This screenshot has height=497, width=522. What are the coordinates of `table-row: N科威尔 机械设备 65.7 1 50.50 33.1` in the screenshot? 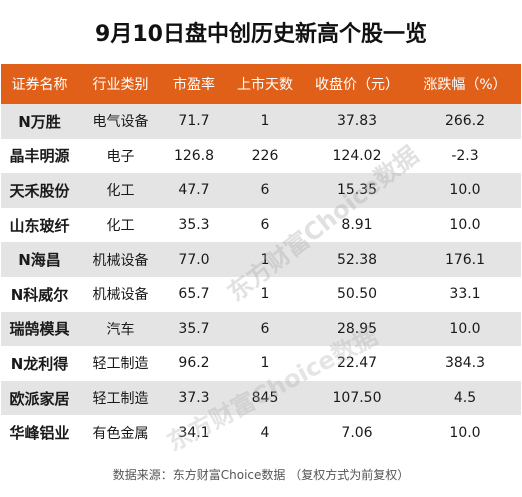 It's located at (261, 294).